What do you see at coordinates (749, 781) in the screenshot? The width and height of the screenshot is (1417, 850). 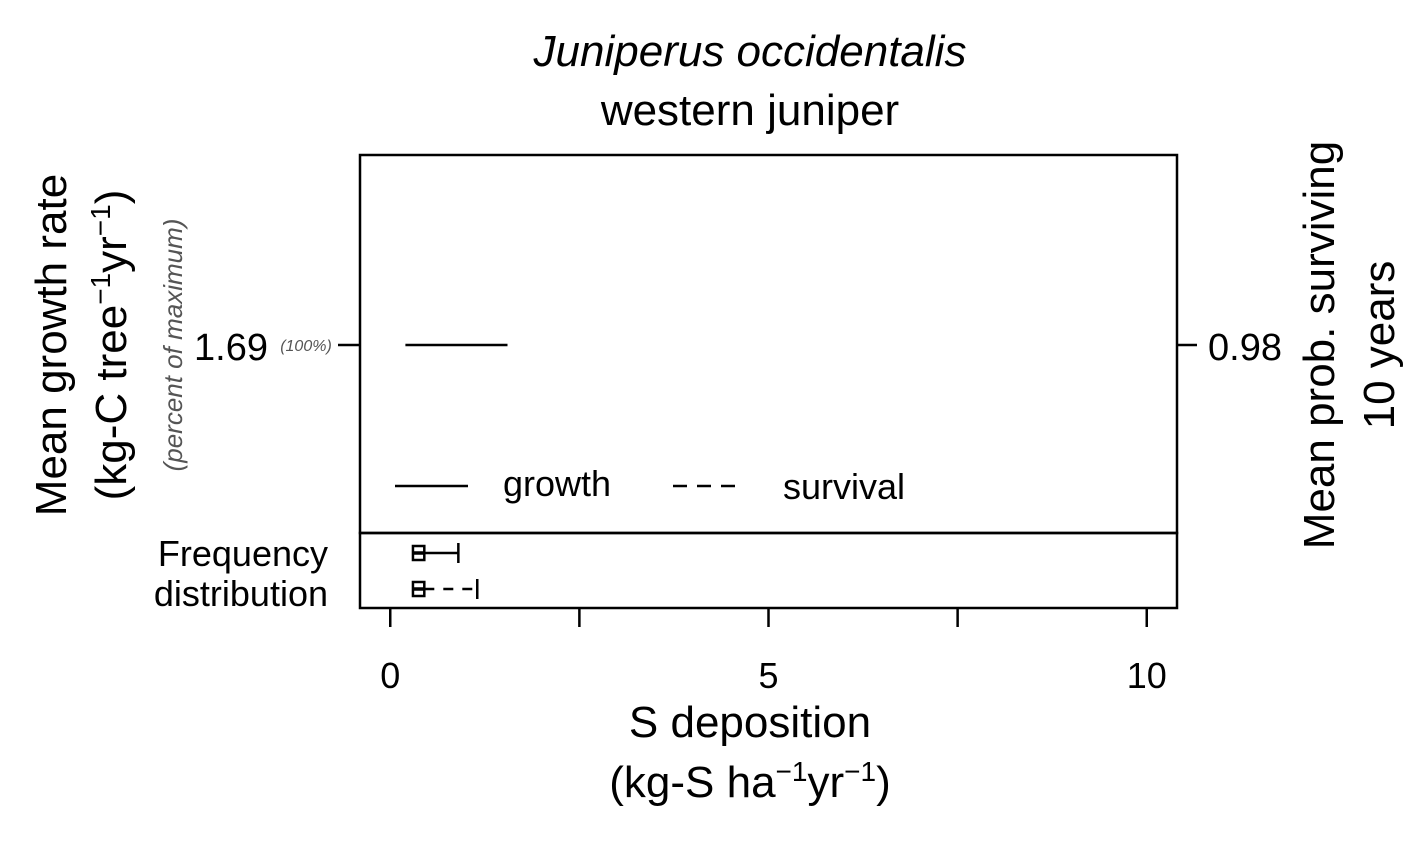 I see `x-axis-units: (kg-S ha−1yr−1)` at bounding box center [749, 781].